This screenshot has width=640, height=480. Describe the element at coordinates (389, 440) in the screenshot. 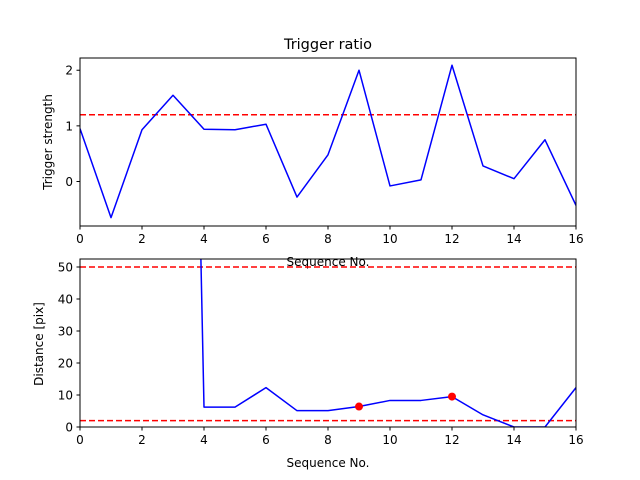

I see `distance-x-tick-label: 10` at that location.